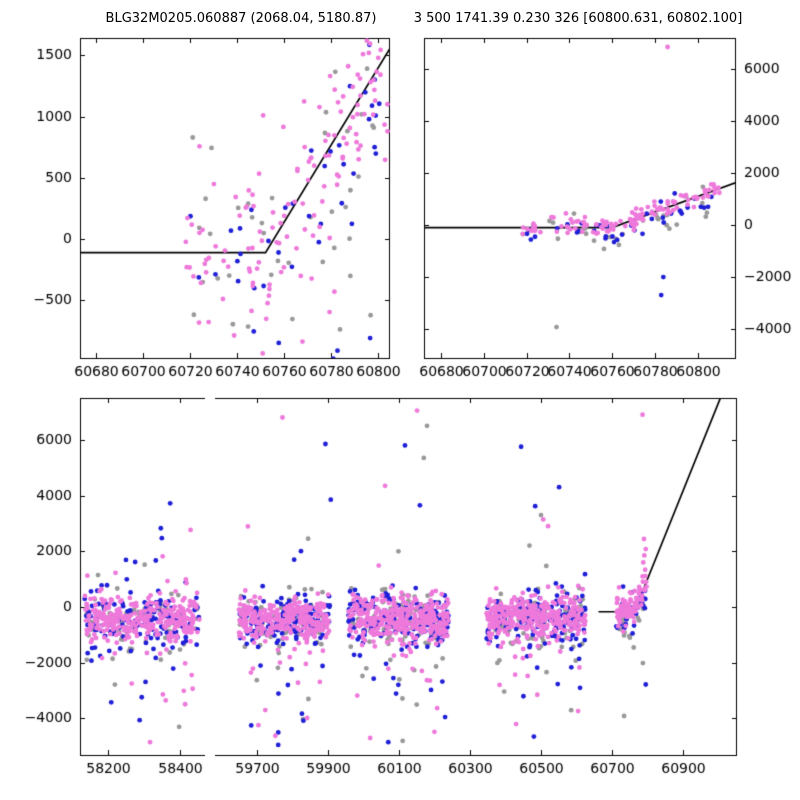  I want to click on subplot-title-left: BLG32M0205.060887 (2068.04, 5180.87), so click(241, 18).